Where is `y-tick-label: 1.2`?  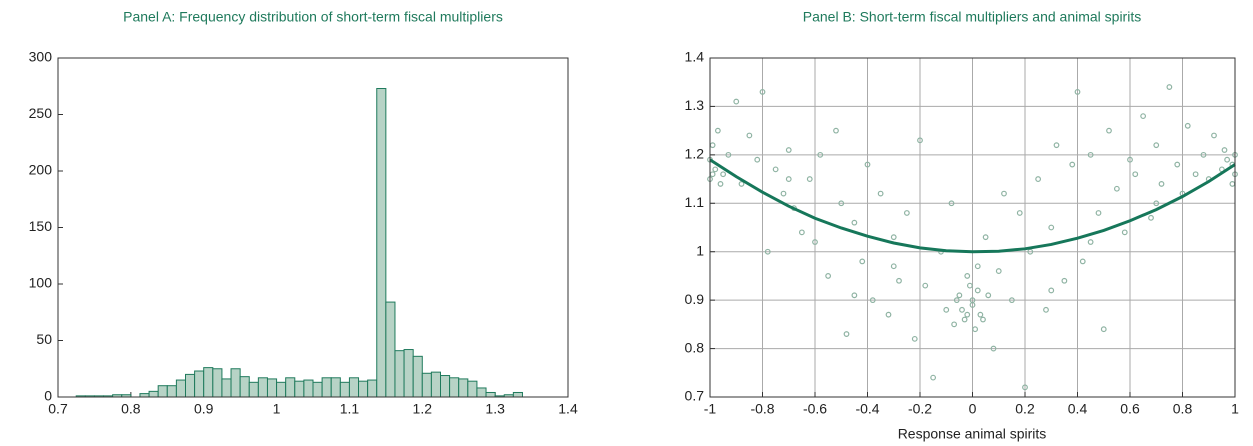
y-tick-label: 1.2 is located at coordinates (695, 154).